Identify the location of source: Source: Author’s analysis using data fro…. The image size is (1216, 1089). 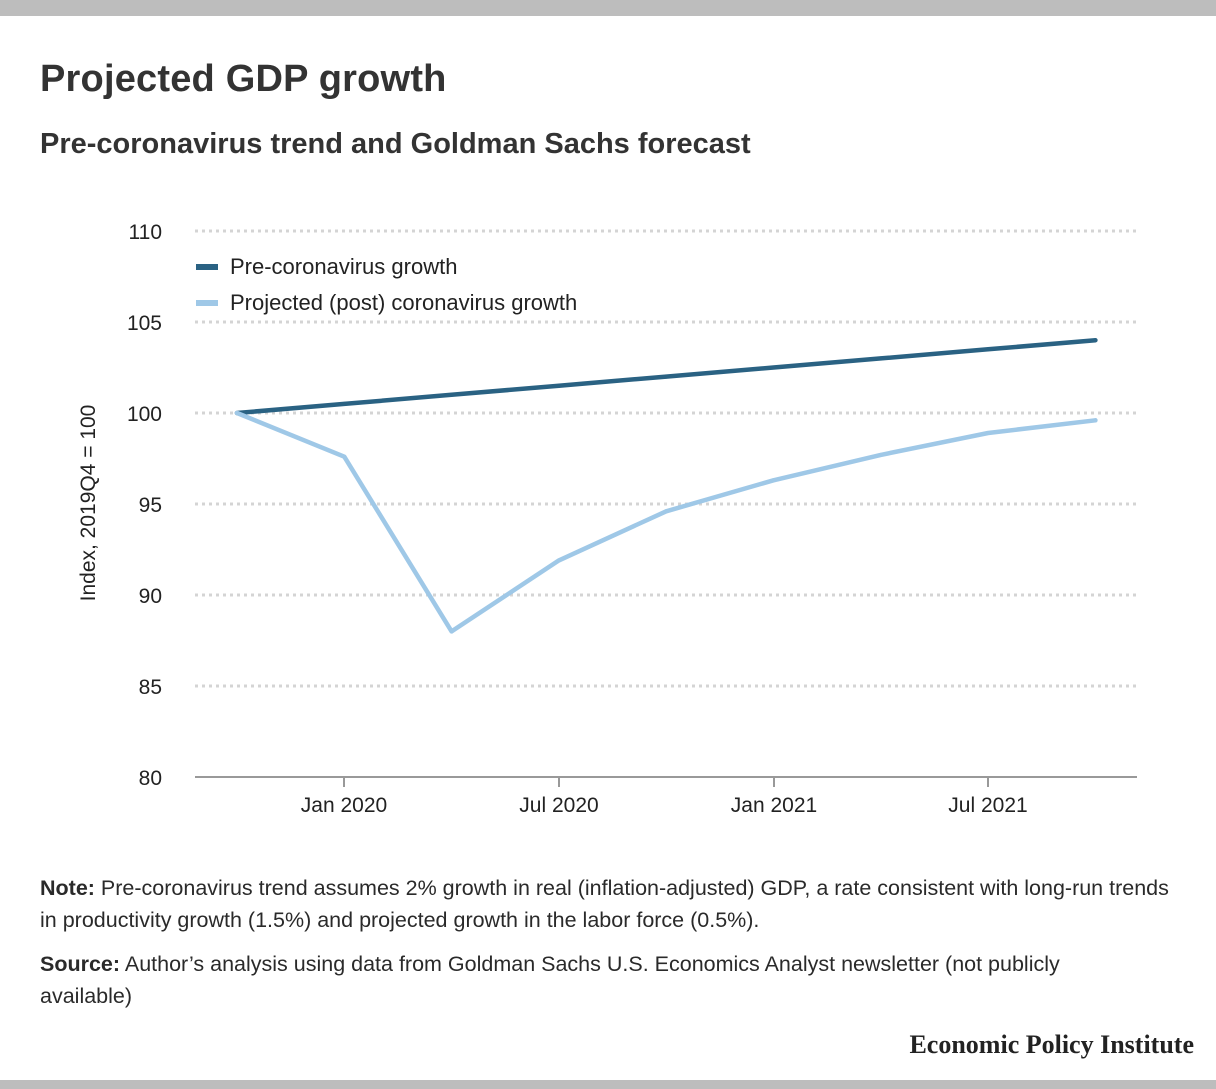
(595, 980).